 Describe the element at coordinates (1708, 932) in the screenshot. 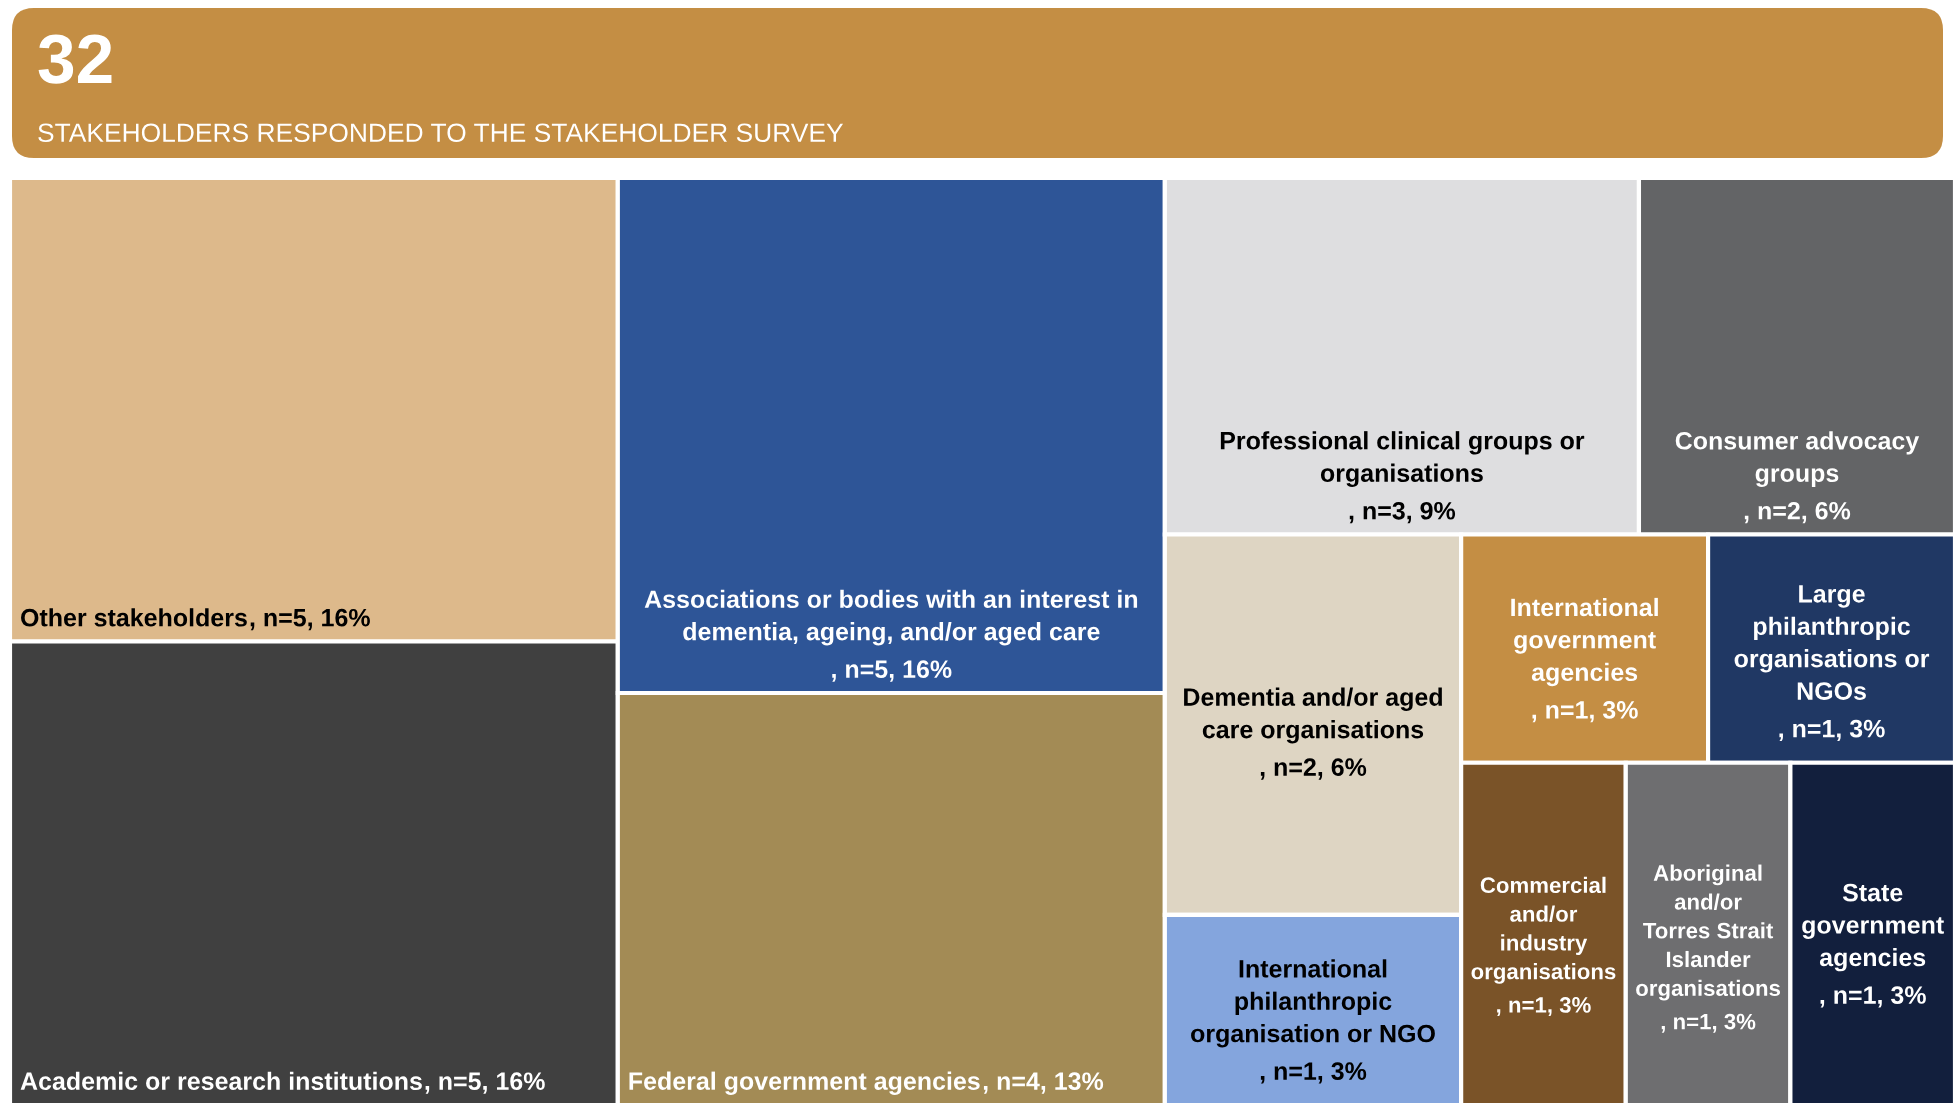

I see `category-label: Aboriginal and/or Torres Strait Islander organisations` at that location.